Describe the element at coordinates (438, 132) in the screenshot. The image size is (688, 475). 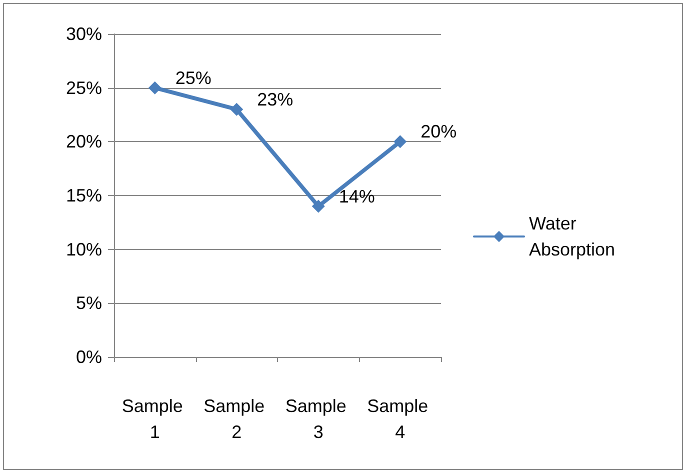
I see `data-label: 20%` at that location.